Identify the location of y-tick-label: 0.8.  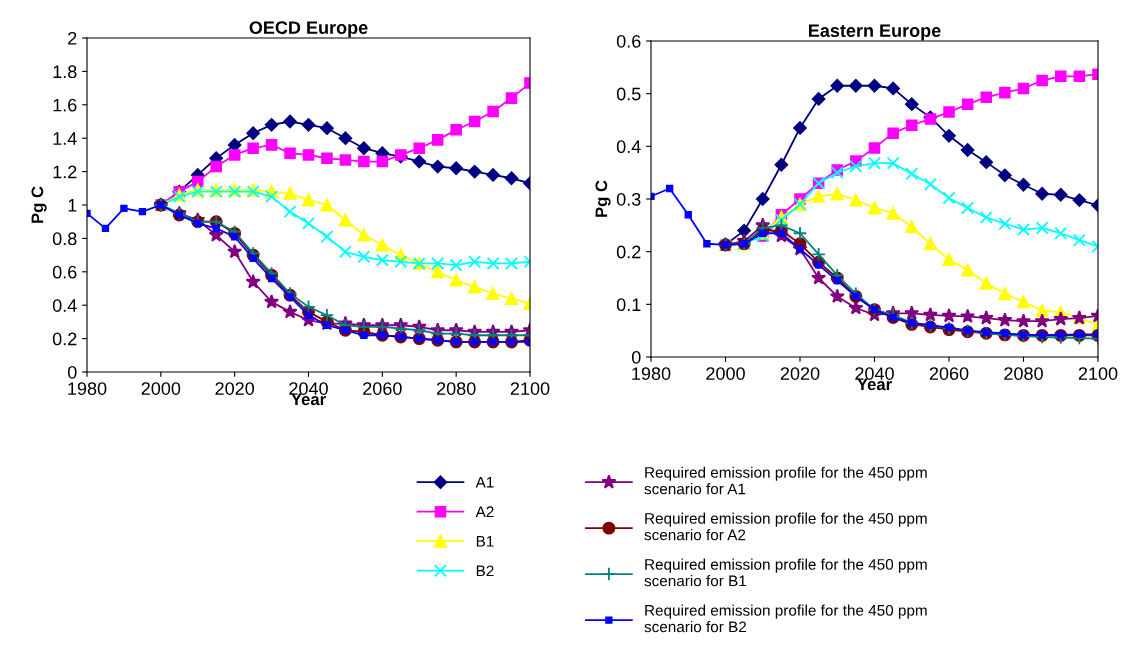
(64, 239).